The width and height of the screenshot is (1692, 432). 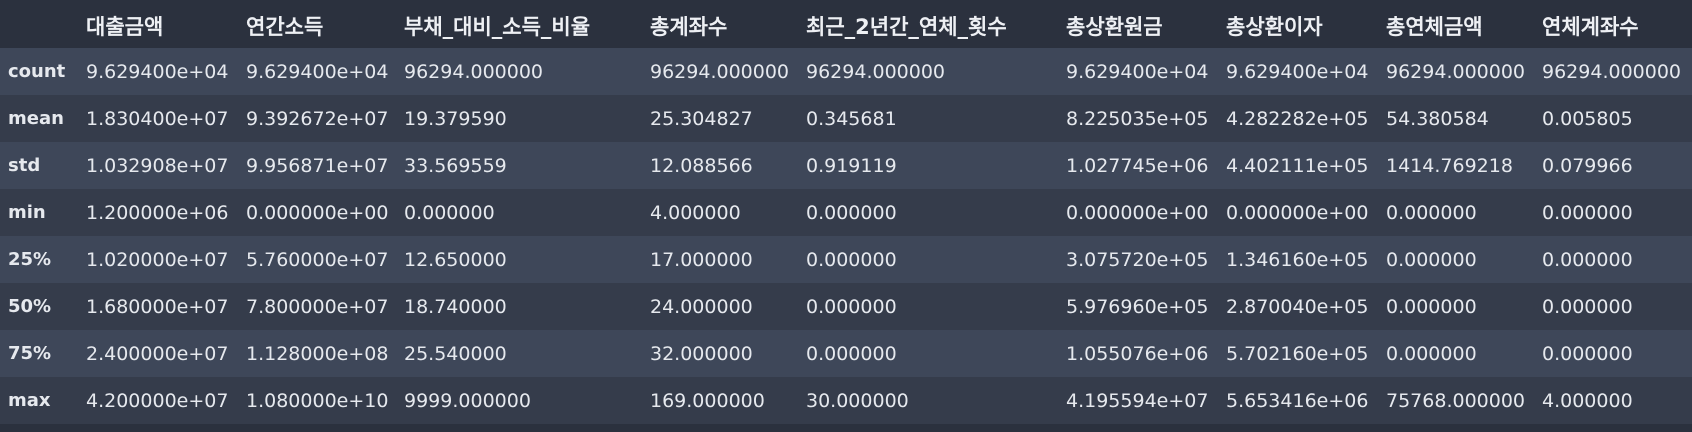 I want to click on column-header: 연체계좌수, so click(x=1613, y=26).